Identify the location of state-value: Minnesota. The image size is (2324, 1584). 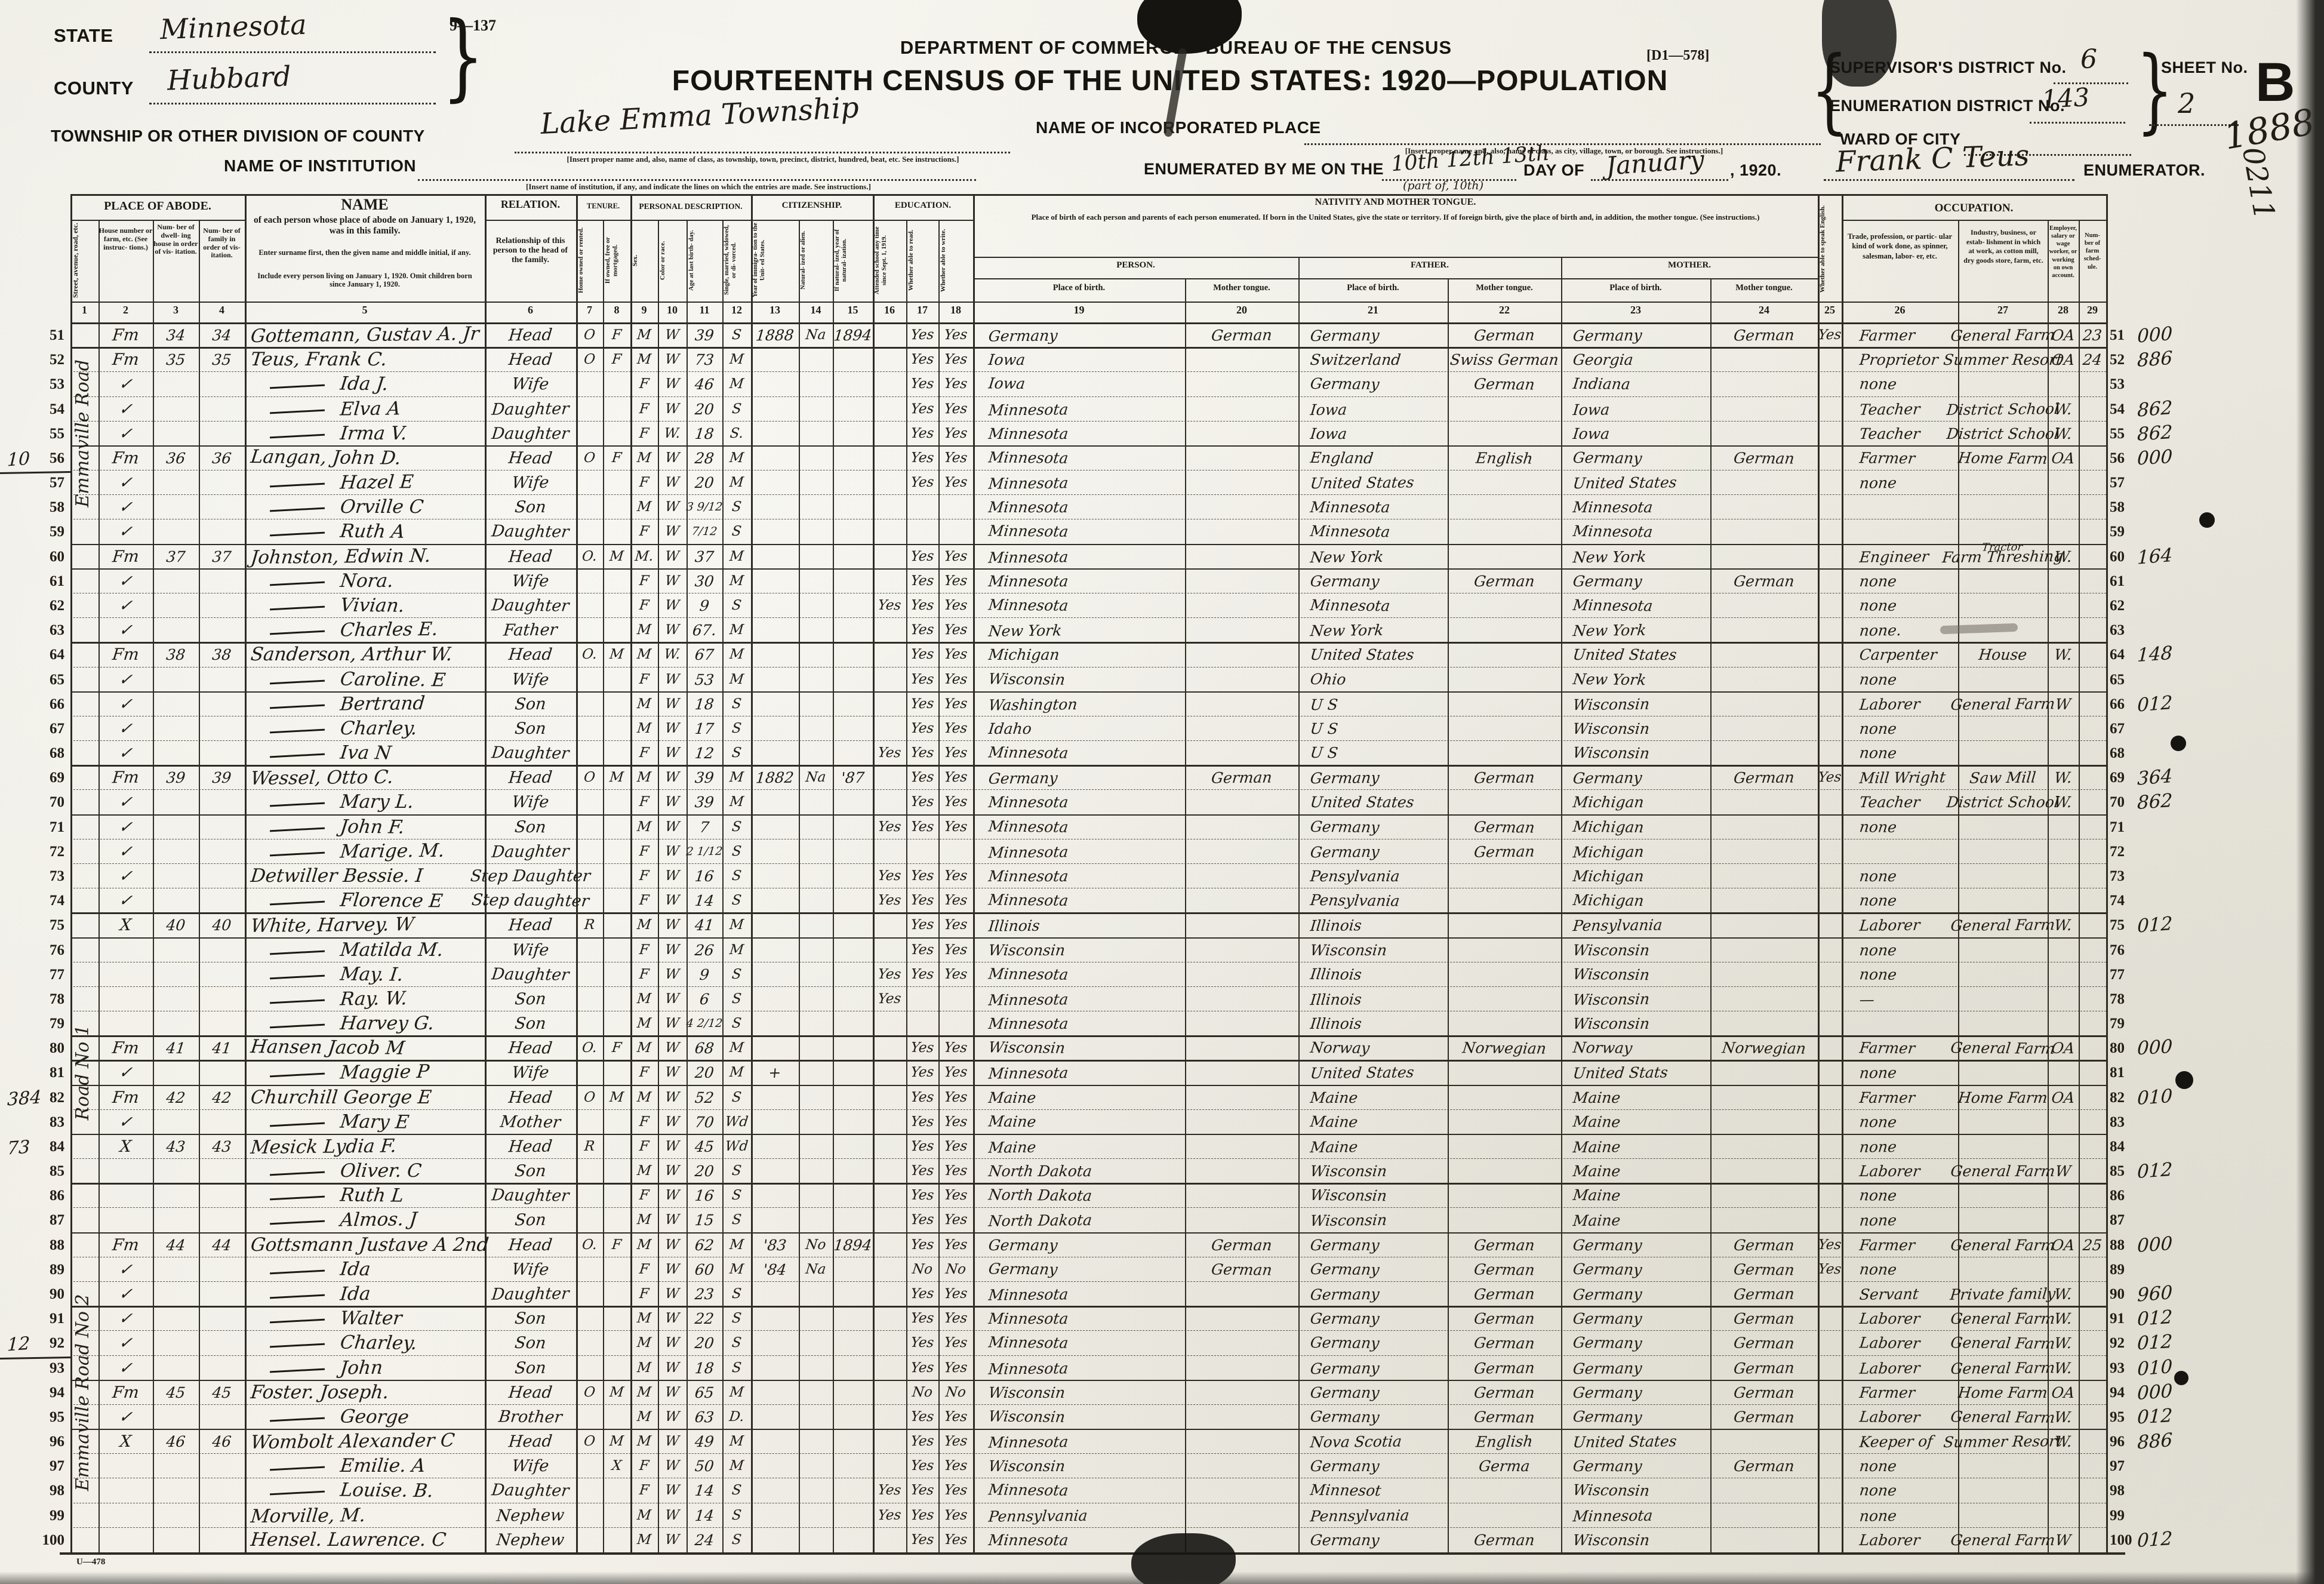
(233, 27).